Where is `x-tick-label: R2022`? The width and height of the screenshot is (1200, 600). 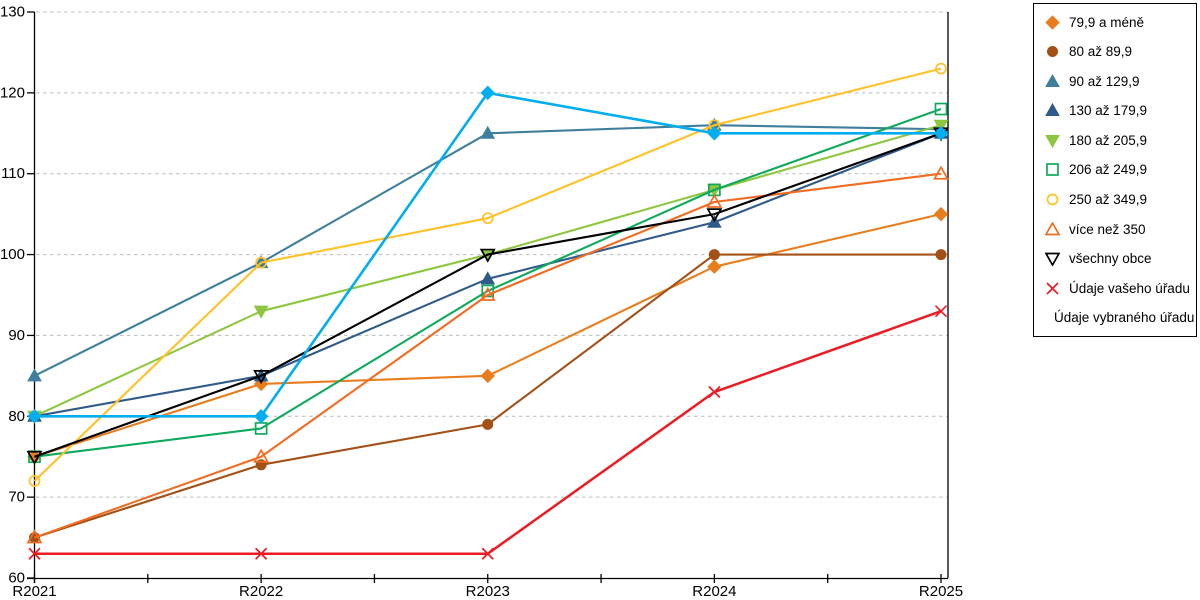
x-tick-label: R2022 is located at coordinates (261, 591).